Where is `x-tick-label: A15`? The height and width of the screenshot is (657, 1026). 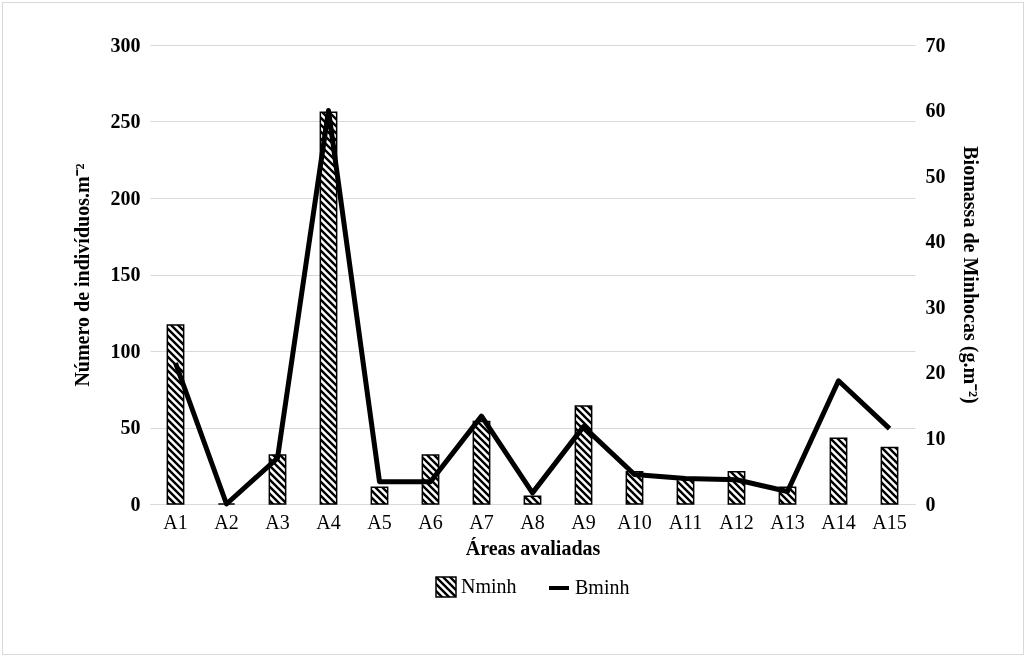
x-tick-label: A15 is located at coordinates (889, 521).